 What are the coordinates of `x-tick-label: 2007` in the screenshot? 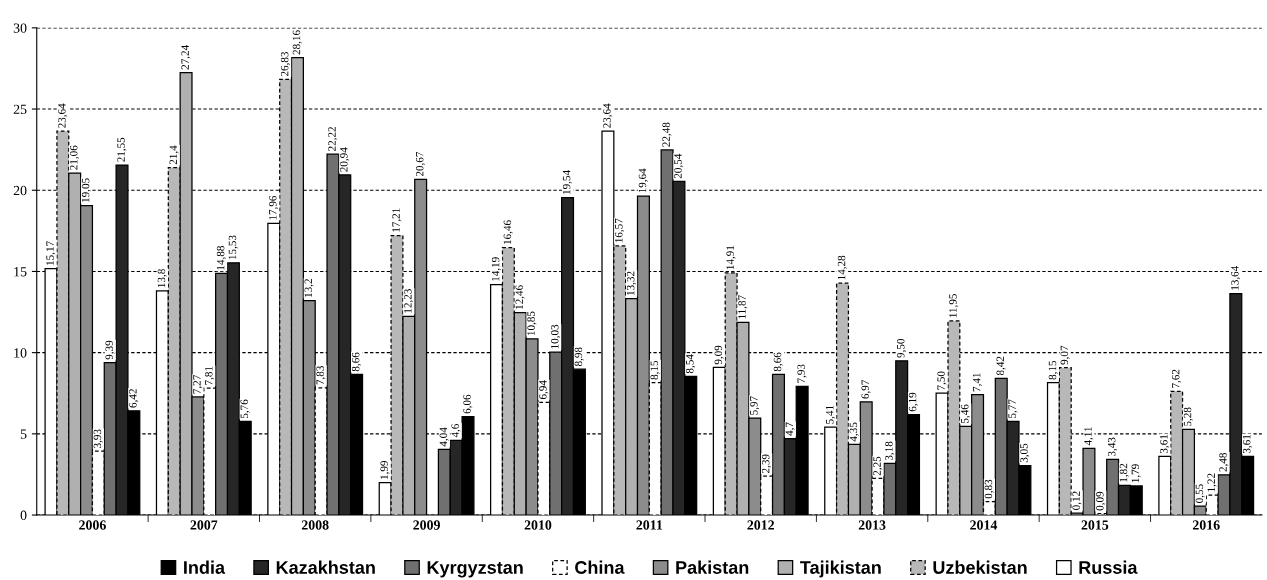 It's located at (204, 525).